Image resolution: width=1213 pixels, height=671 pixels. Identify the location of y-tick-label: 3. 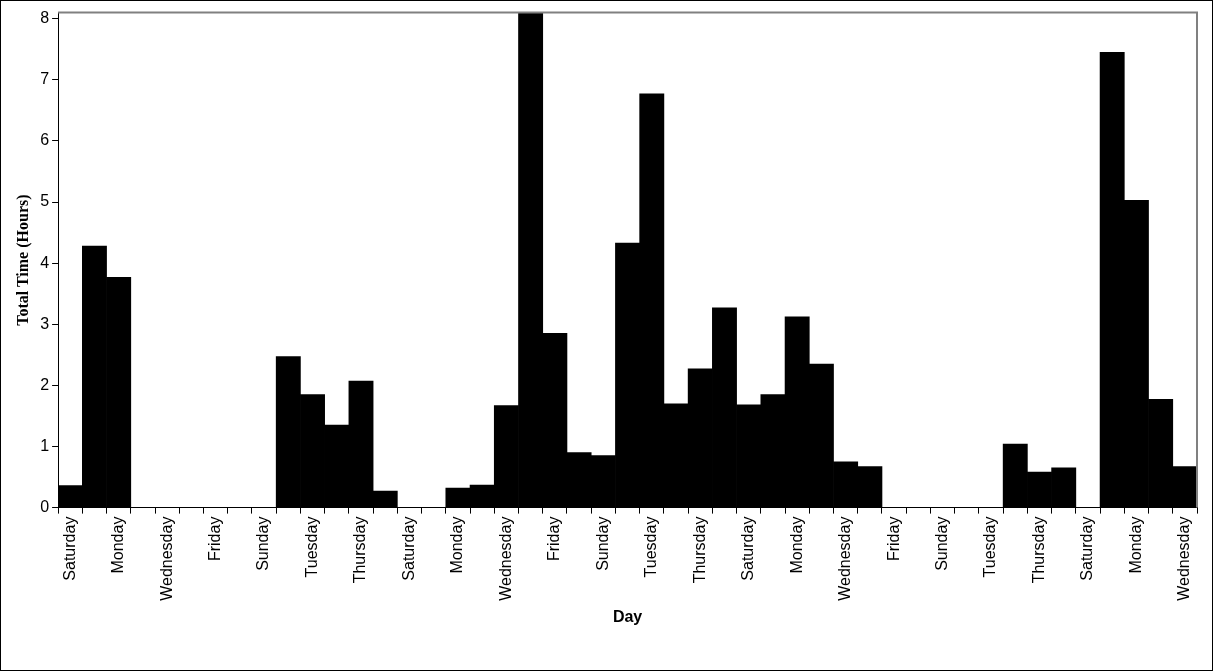
(45, 323).